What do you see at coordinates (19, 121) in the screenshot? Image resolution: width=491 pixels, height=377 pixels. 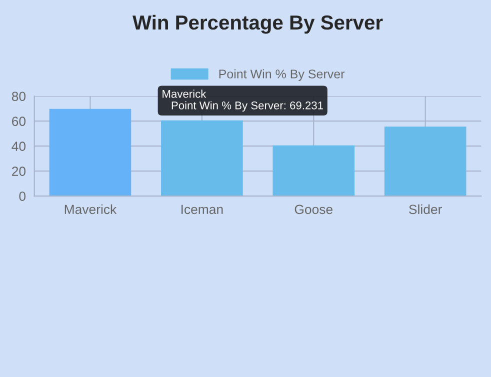 I see `y-tick-label: 60` at bounding box center [19, 121].